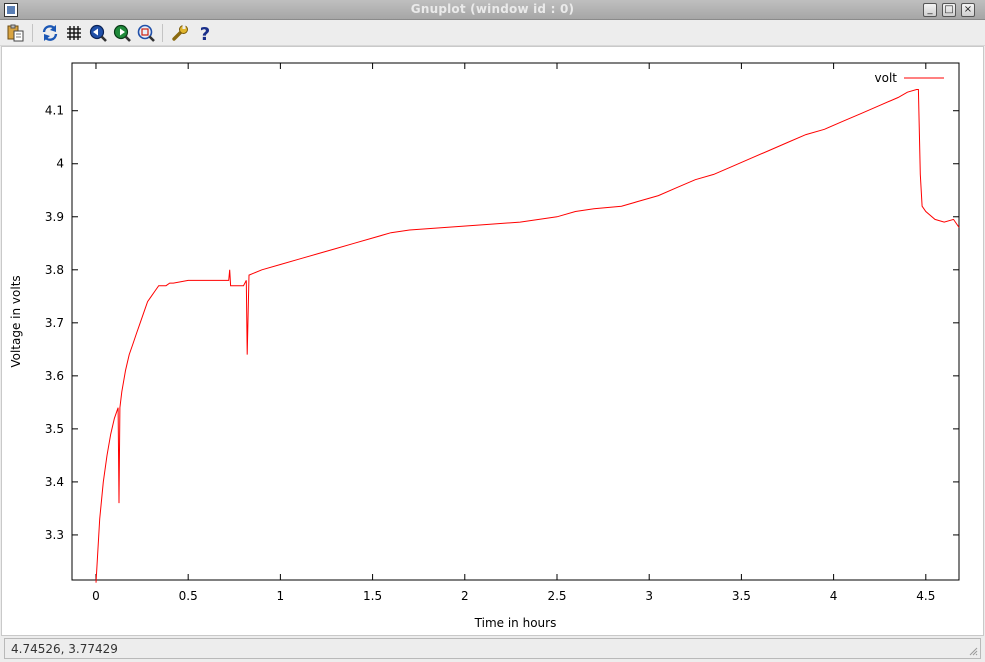  What do you see at coordinates (64, 649) in the screenshot?
I see `mouse-coordinates: 4.74526, 3.77429` at bounding box center [64, 649].